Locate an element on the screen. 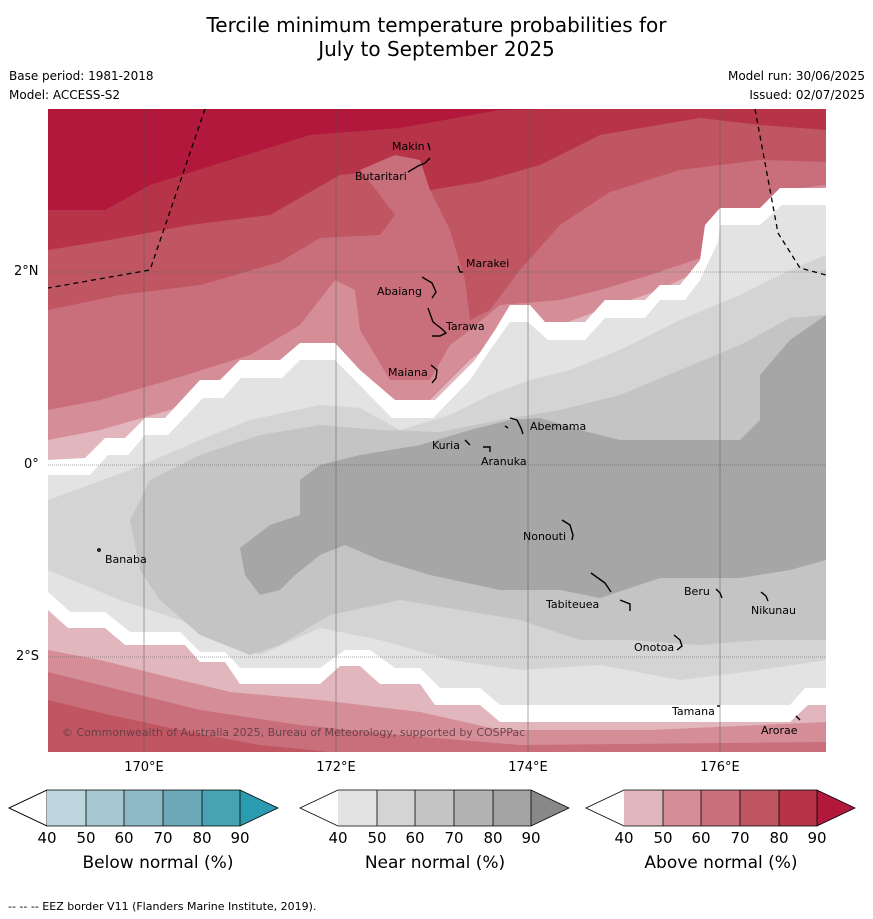  below-tick-70: 70 is located at coordinates (163, 838).